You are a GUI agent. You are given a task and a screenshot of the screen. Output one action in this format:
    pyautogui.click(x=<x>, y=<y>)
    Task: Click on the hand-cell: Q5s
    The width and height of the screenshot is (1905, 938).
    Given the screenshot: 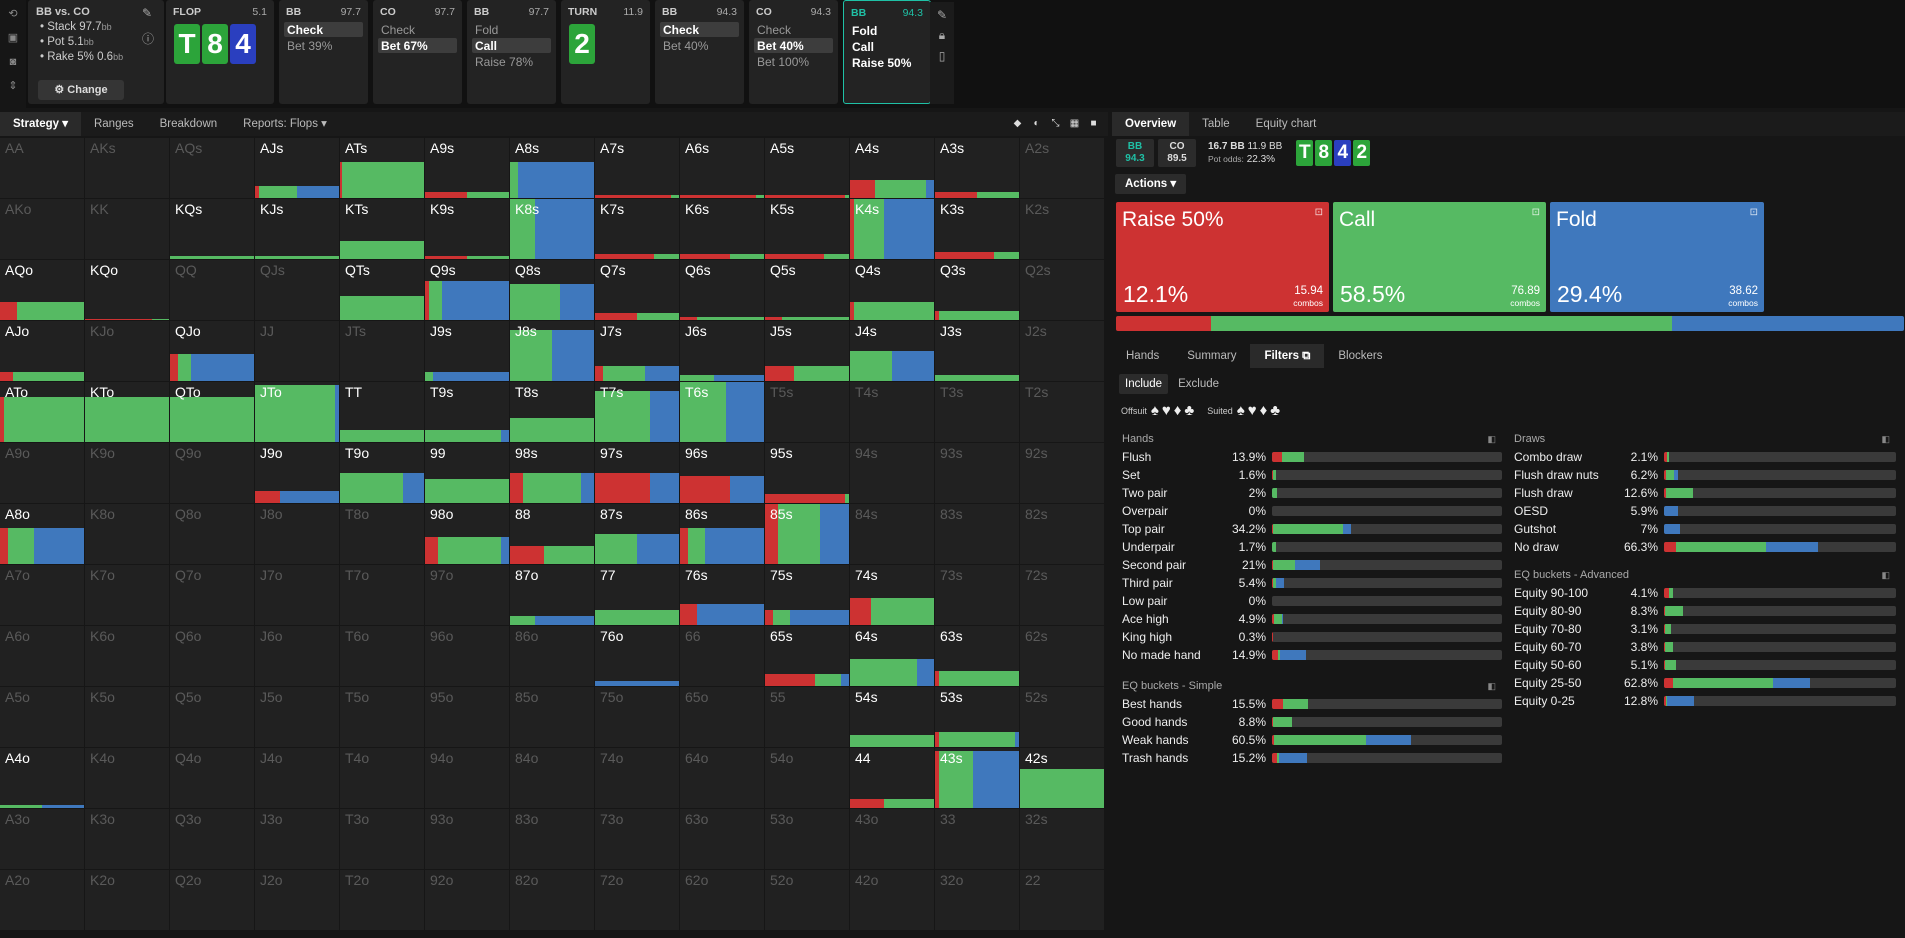 What is the action you would take?
    pyautogui.click(x=807, y=290)
    